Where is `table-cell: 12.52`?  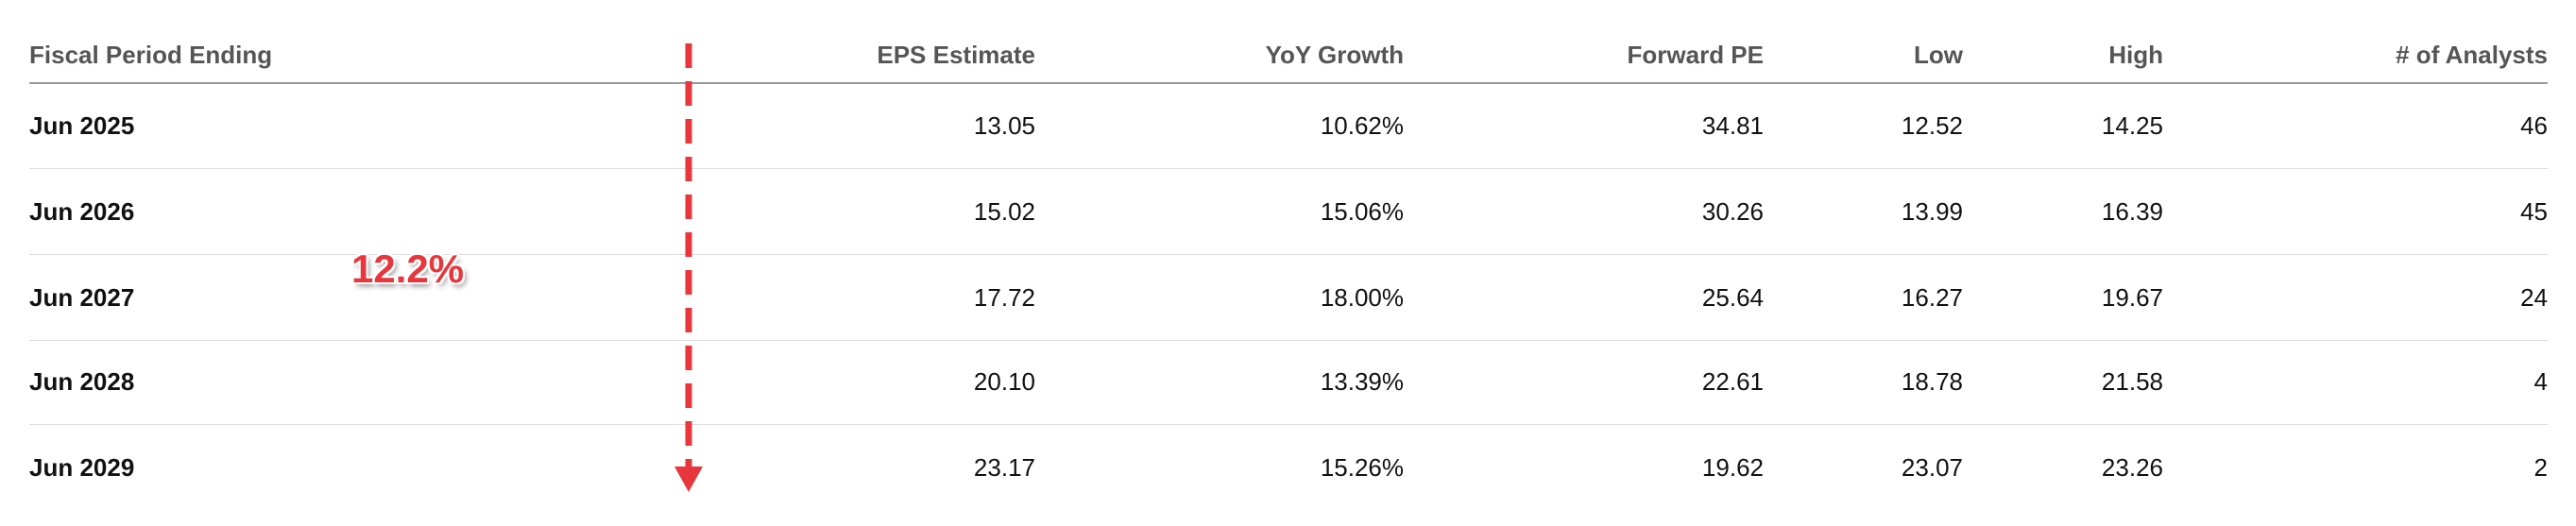
table-cell: 12.52 is located at coordinates (1932, 125).